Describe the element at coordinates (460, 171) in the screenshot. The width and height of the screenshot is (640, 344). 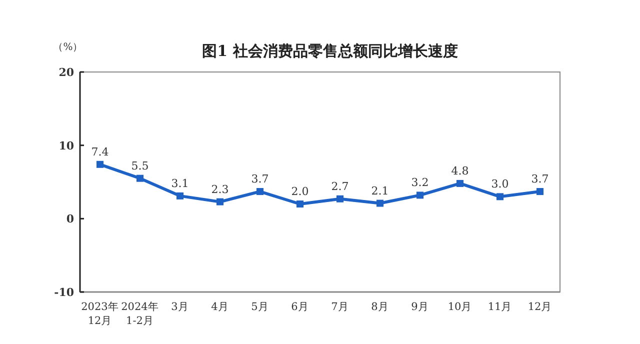
I see `data-label: 4.8` at that location.